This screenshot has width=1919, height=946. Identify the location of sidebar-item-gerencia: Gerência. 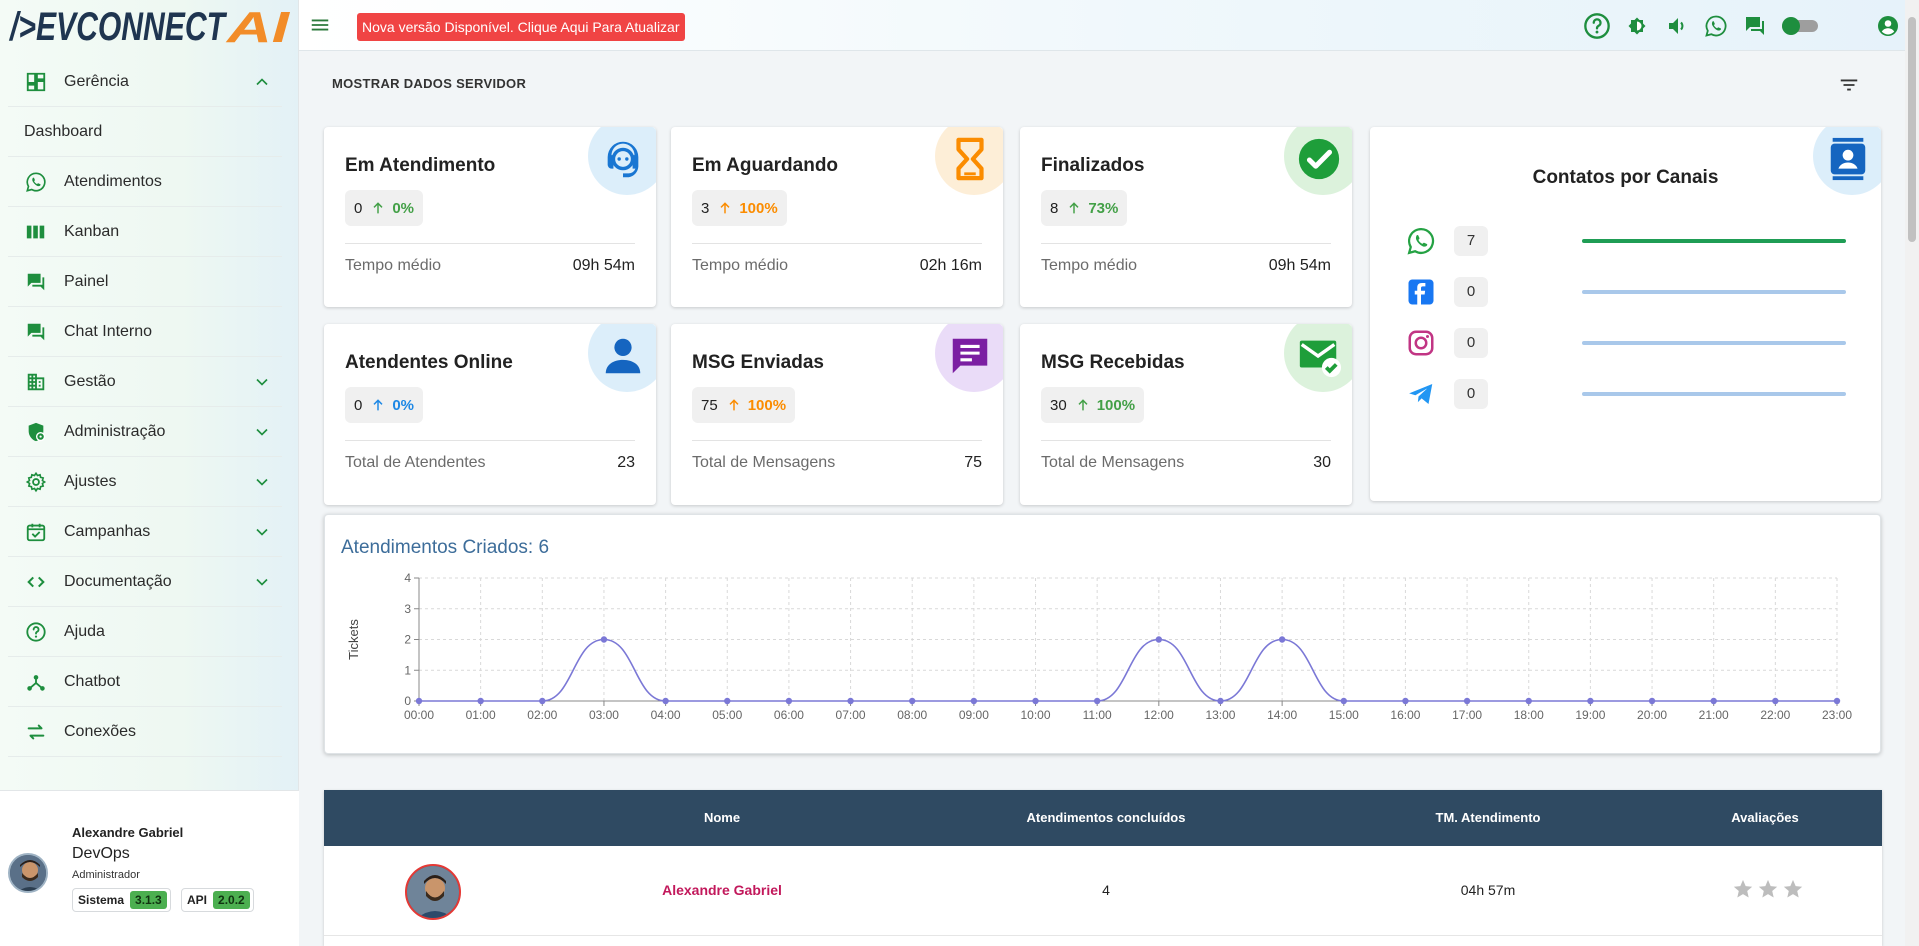
(145, 82).